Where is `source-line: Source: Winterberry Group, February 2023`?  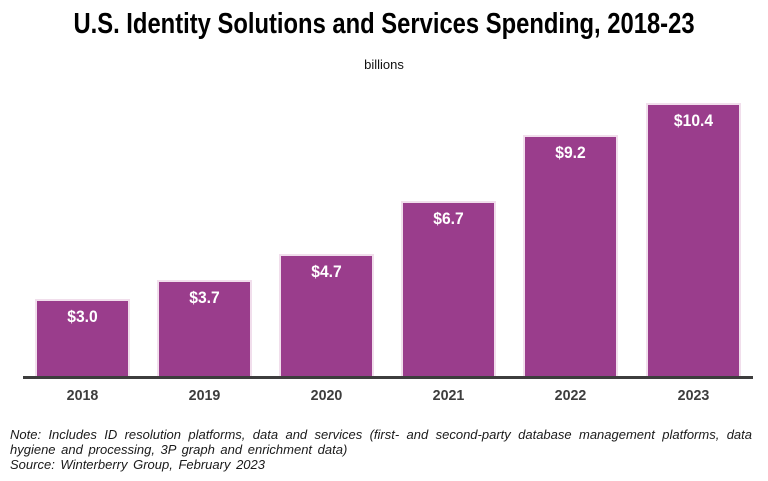
source-line: Source: Winterberry Group, February 2023 is located at coordinates (137, 464).